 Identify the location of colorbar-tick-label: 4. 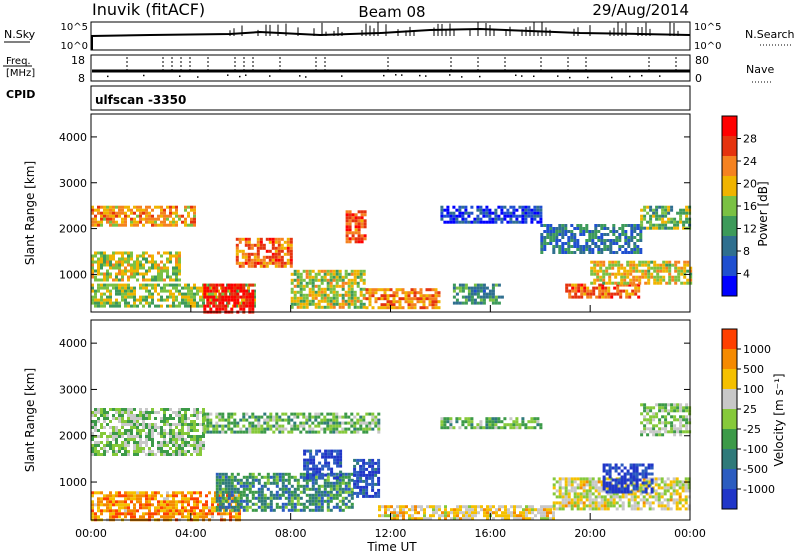
(746, 274).